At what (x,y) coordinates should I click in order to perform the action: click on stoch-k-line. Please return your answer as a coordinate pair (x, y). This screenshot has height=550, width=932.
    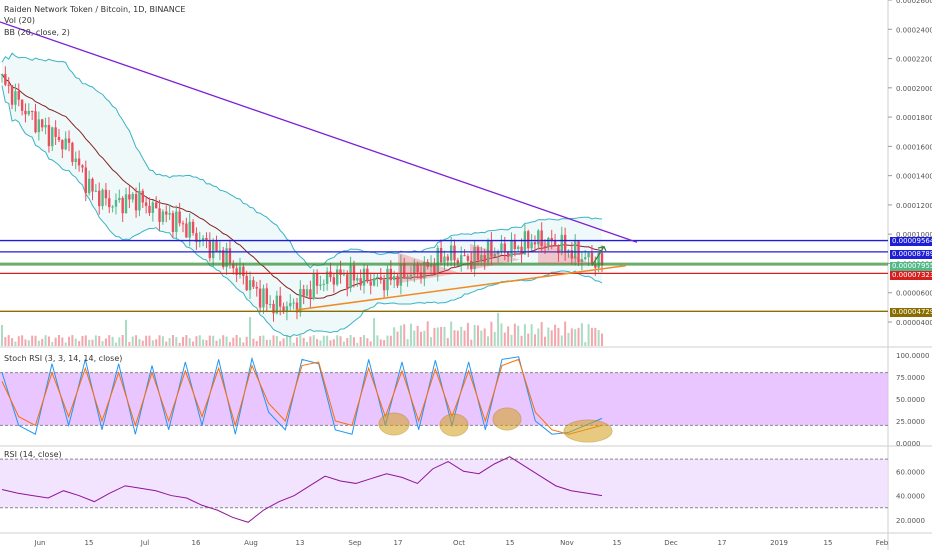
    Looking at the image, I should click on (302, 395).